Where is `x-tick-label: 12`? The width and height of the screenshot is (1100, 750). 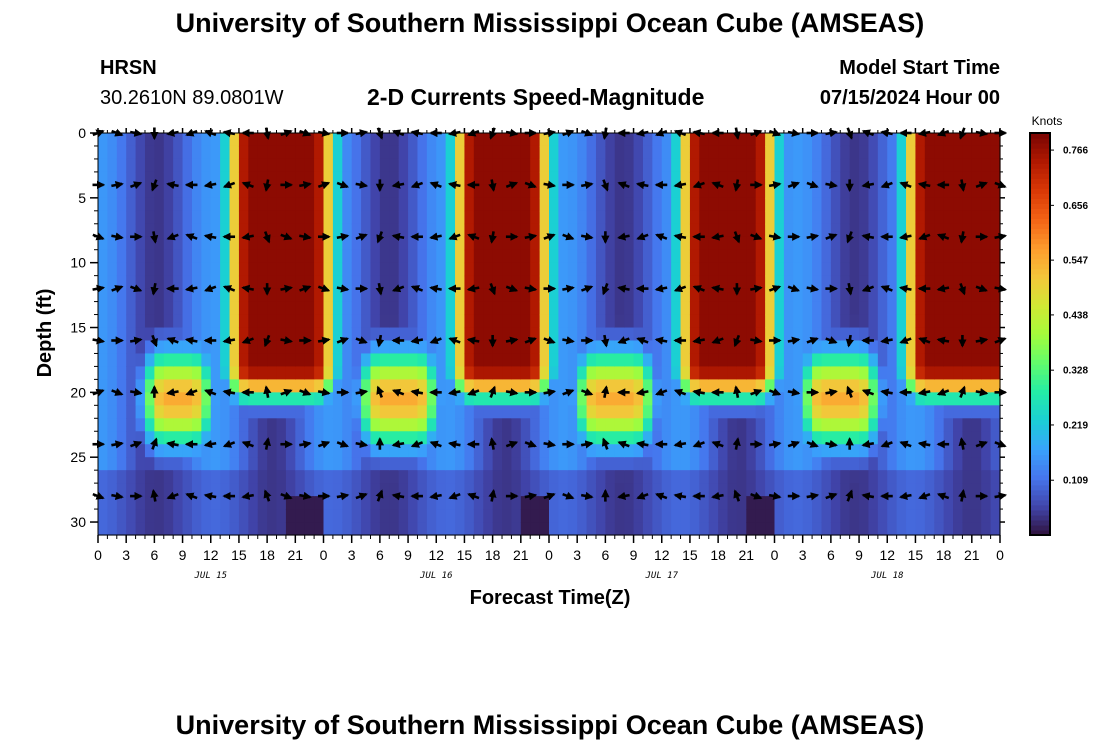 x-tick-label: 12 is located at coordinates (436, 555).